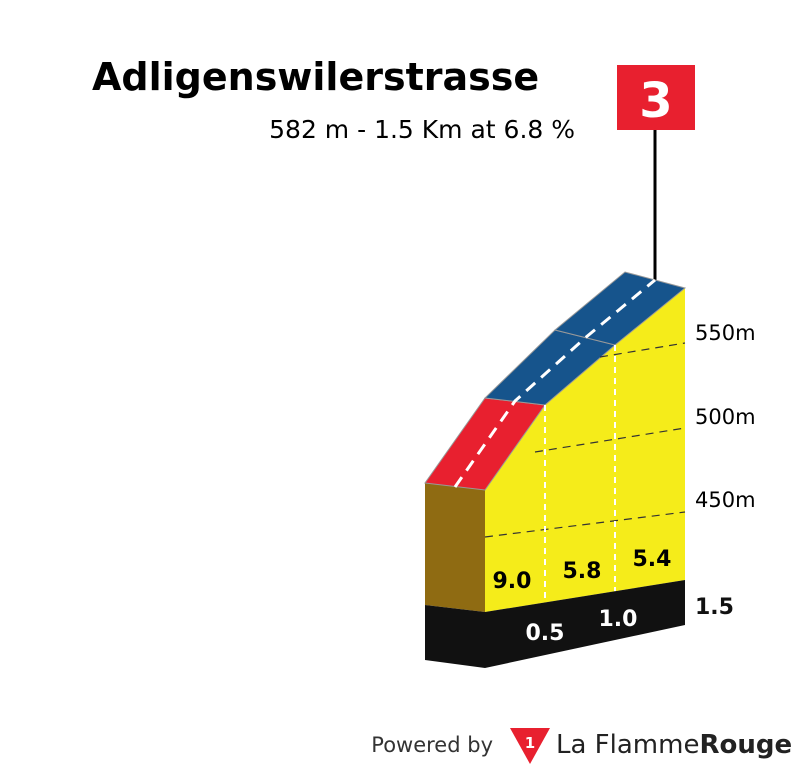 This screenshot has width=800, height=773. I want to click on subtitle: 582 m - 1.5 Km at 6.8 %, so click(422, 129).